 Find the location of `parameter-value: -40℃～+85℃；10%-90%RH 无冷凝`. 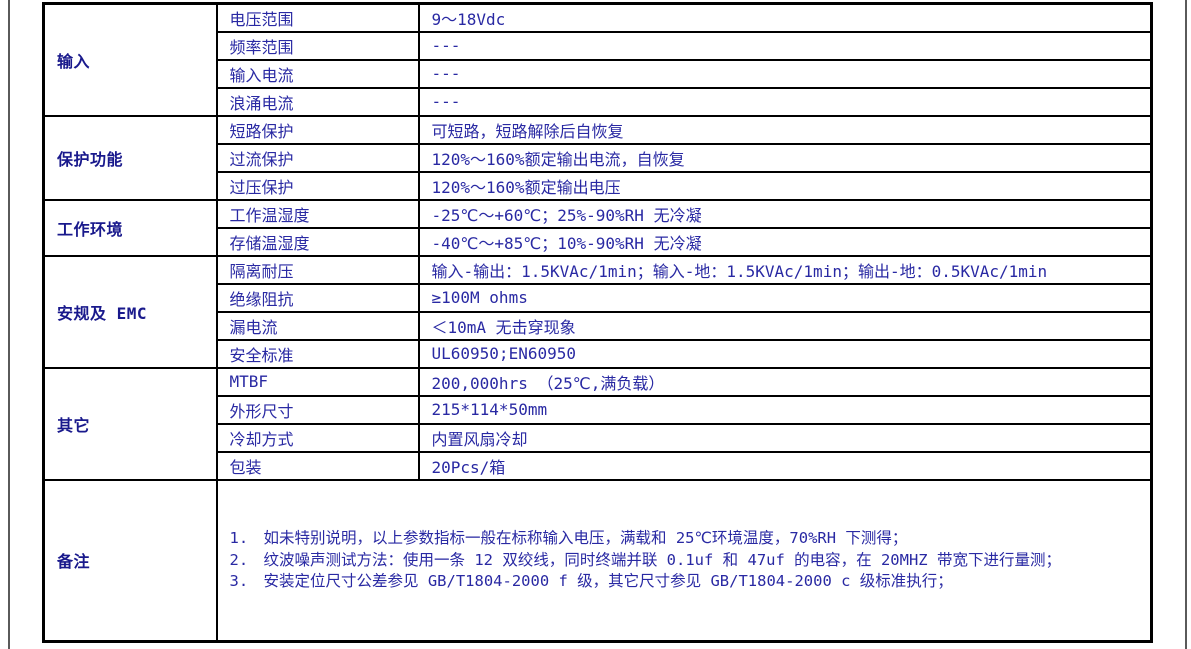

parameter-value: -40℃～+85℃；10%-90%RH 无冷凝 is located at coordinates (785, 241).